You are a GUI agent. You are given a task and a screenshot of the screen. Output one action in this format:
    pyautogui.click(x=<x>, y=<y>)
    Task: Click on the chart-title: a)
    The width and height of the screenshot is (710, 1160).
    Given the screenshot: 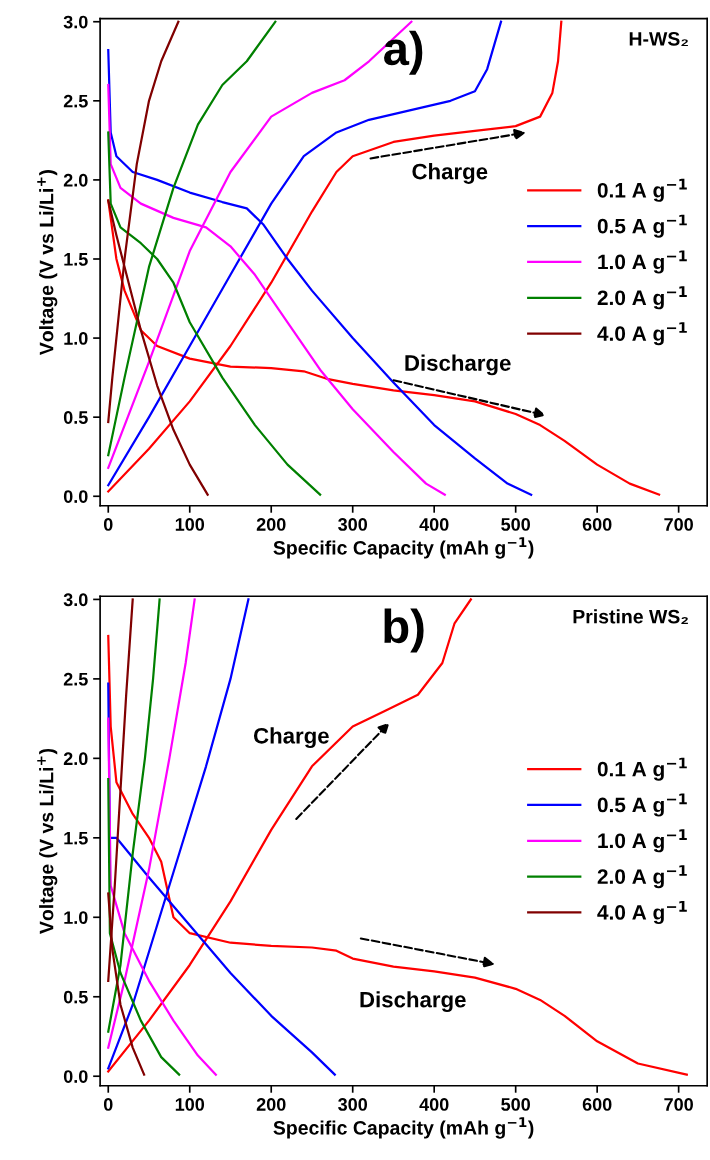 What is the action you would take?
    pyautogui.click(x=403, y=52)
    